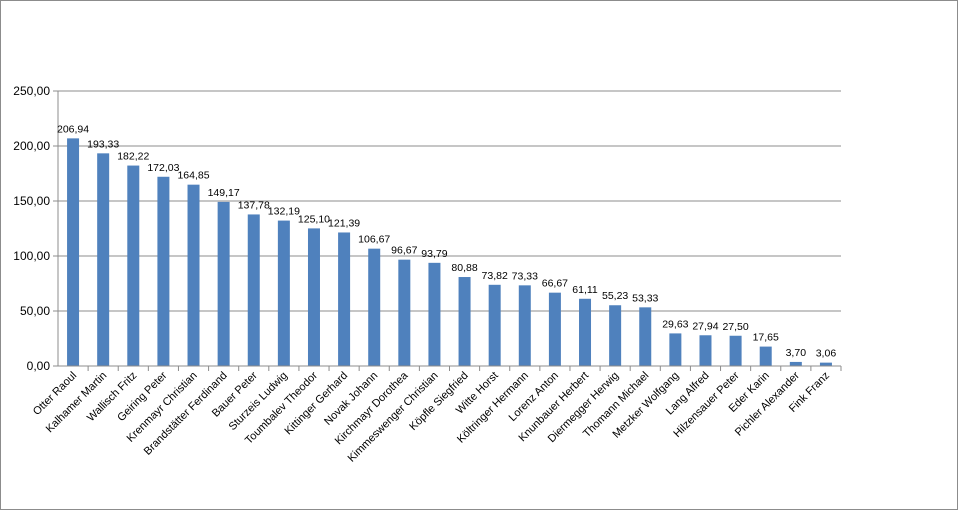  What do you see at coordinates (344, 223) in the screenshot?
I see `data-label: 121,39` at bounding box center [344, 223].